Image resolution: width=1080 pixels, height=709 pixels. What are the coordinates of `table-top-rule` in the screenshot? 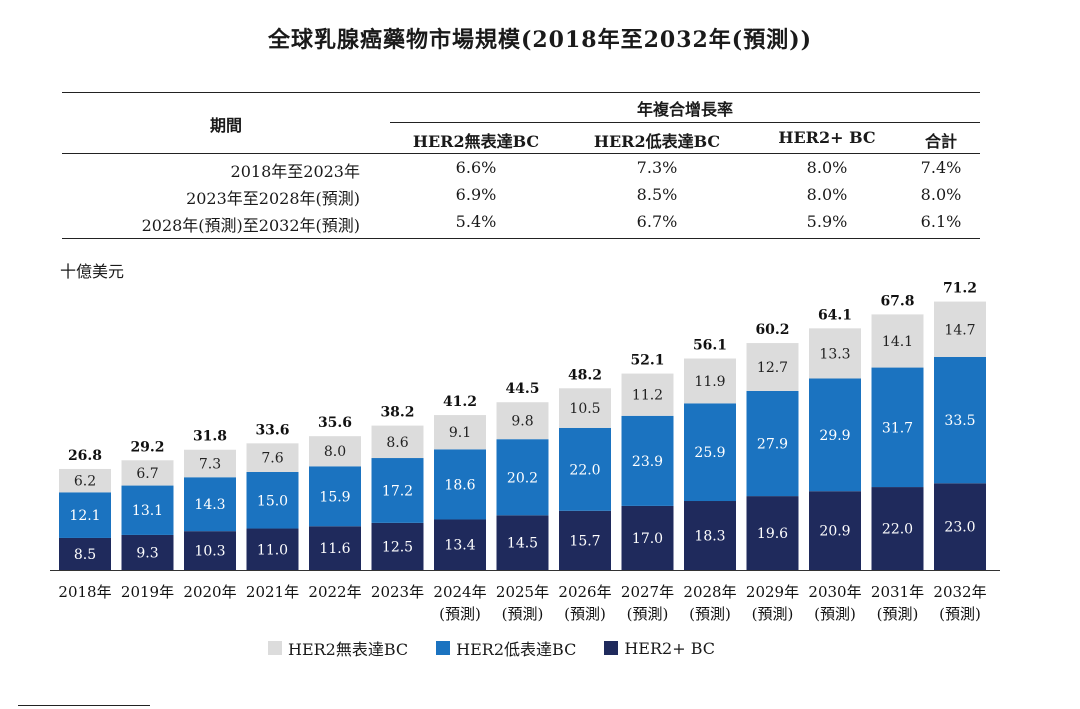 It's located at (521, 92).